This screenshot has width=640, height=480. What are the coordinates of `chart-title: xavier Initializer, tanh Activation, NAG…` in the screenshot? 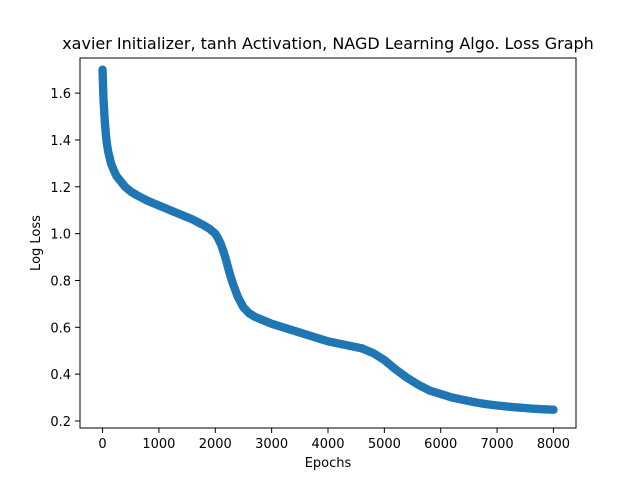 It's located at (328, 43).